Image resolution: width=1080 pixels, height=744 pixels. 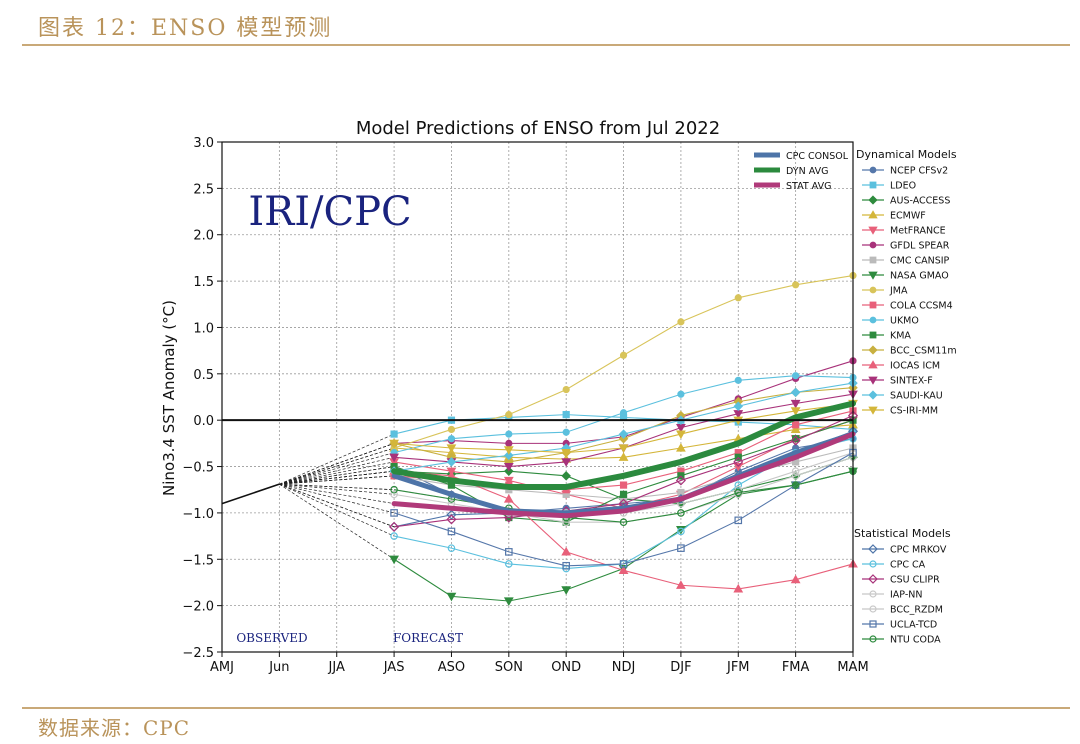 I want to click on legend-label: SAUDI-KAU, so click(x=916, y=396).